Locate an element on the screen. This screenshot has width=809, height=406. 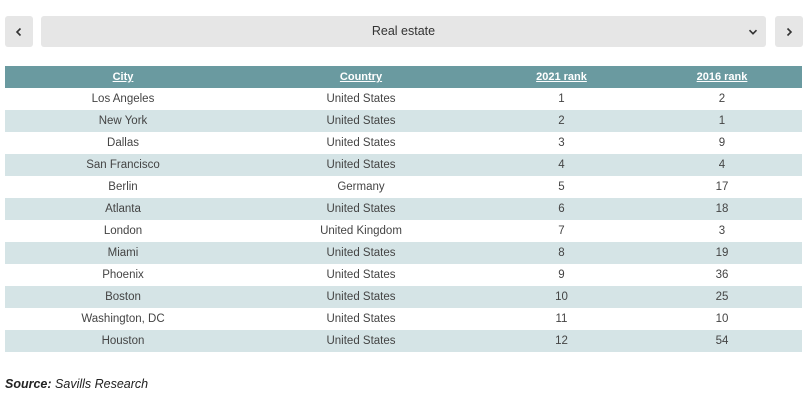
chevron-left-icon is located at coordinates (18, 31).